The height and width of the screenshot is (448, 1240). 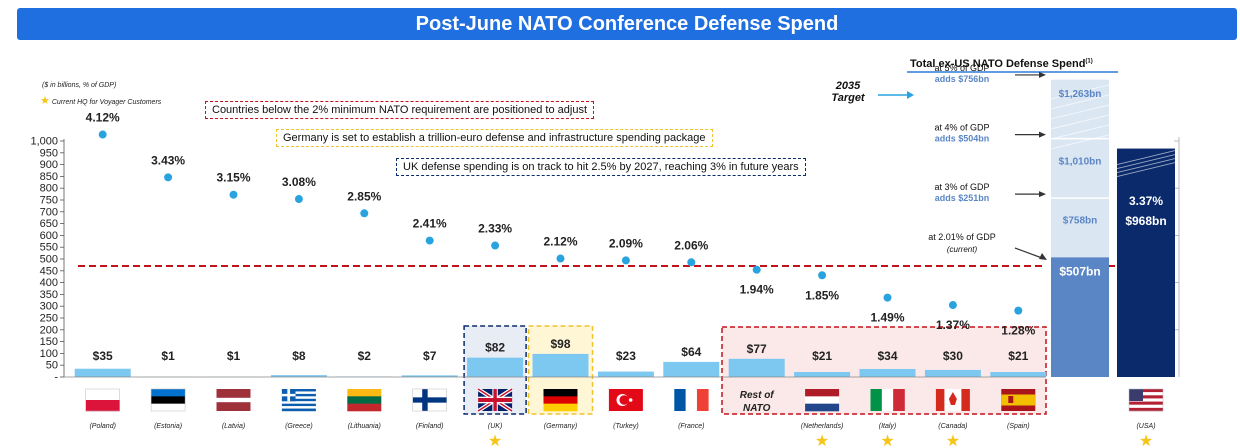 What do you see at coordinates (1146, 201) in the screenshot?
I see `usa-pct-label: 3.37%` at bounding box center [1146, 201].